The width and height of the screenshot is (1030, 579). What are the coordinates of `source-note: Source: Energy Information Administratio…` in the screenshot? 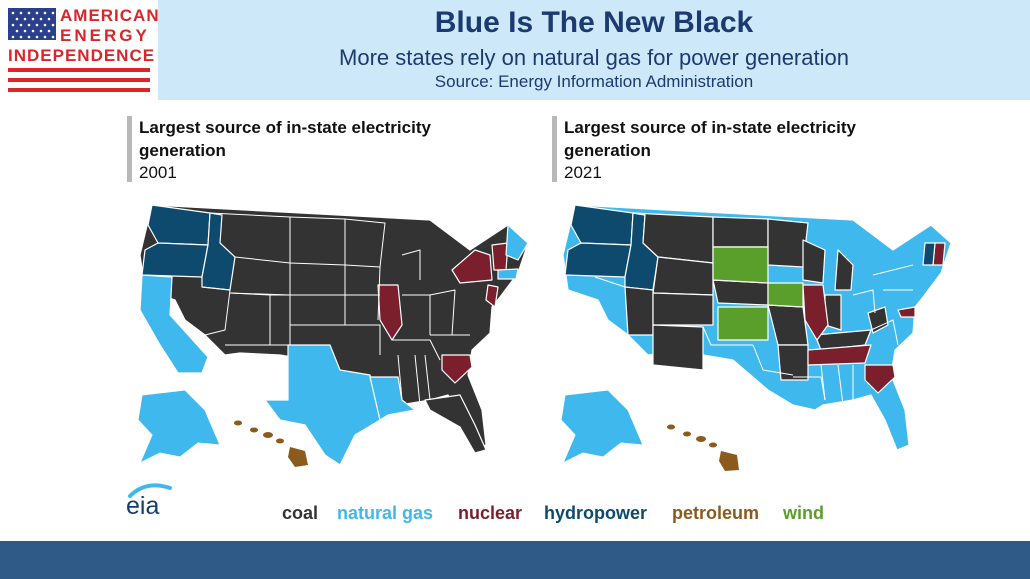 It's located at (594, 81).